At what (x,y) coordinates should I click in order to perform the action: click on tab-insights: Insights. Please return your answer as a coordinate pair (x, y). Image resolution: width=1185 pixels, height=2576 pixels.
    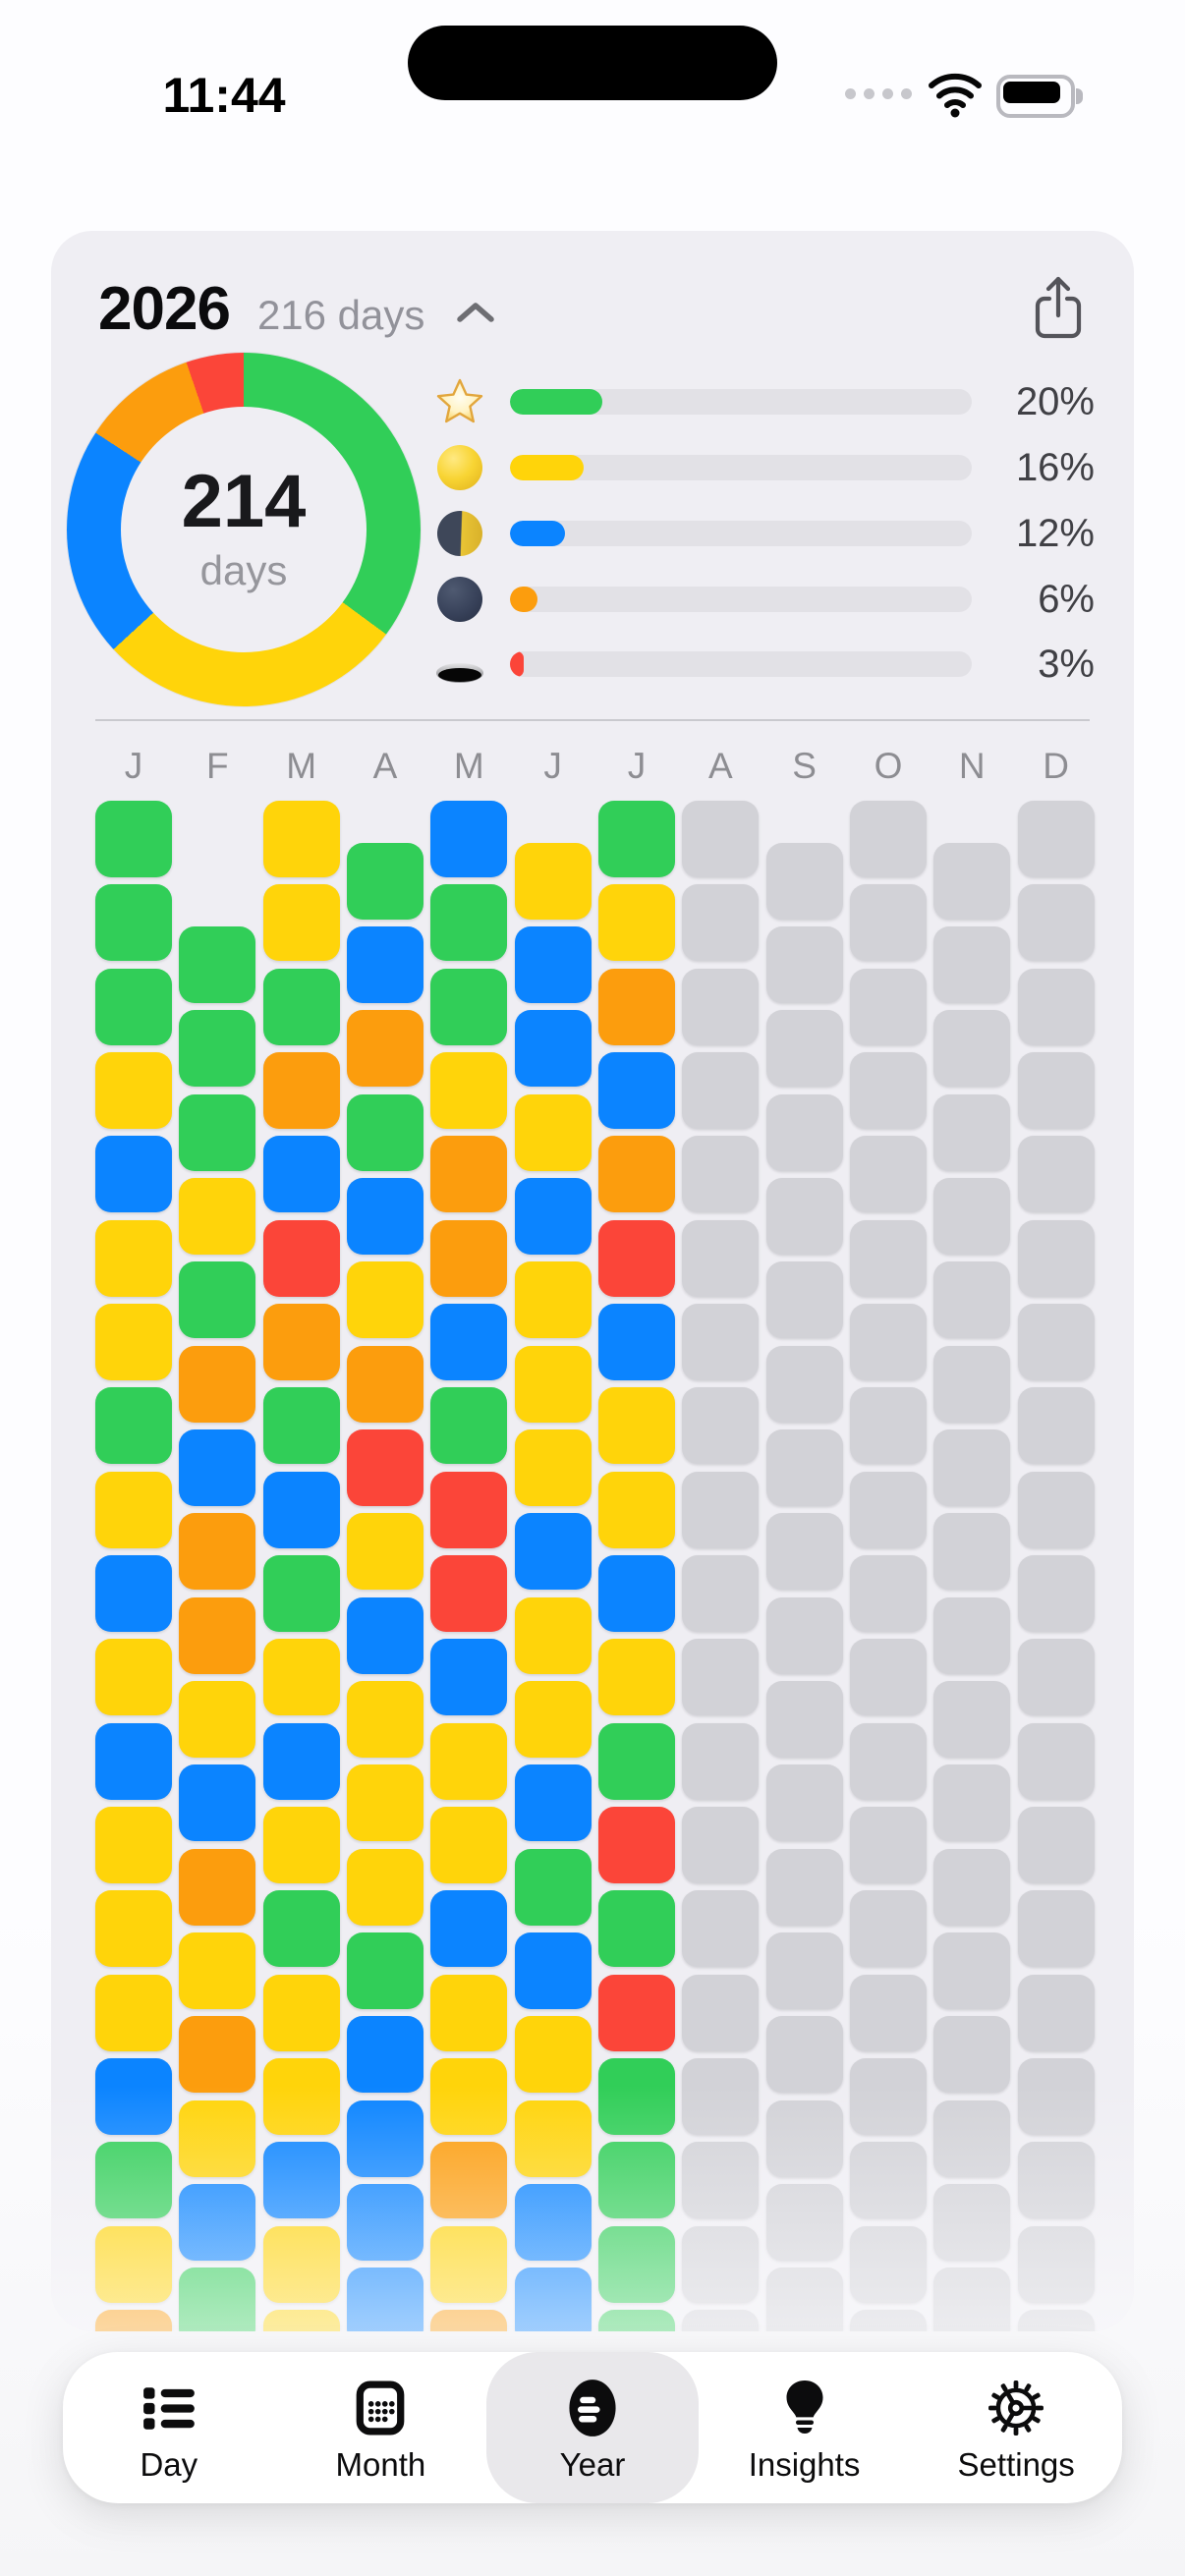
    Looking at the image, I should click on (805, 2427).